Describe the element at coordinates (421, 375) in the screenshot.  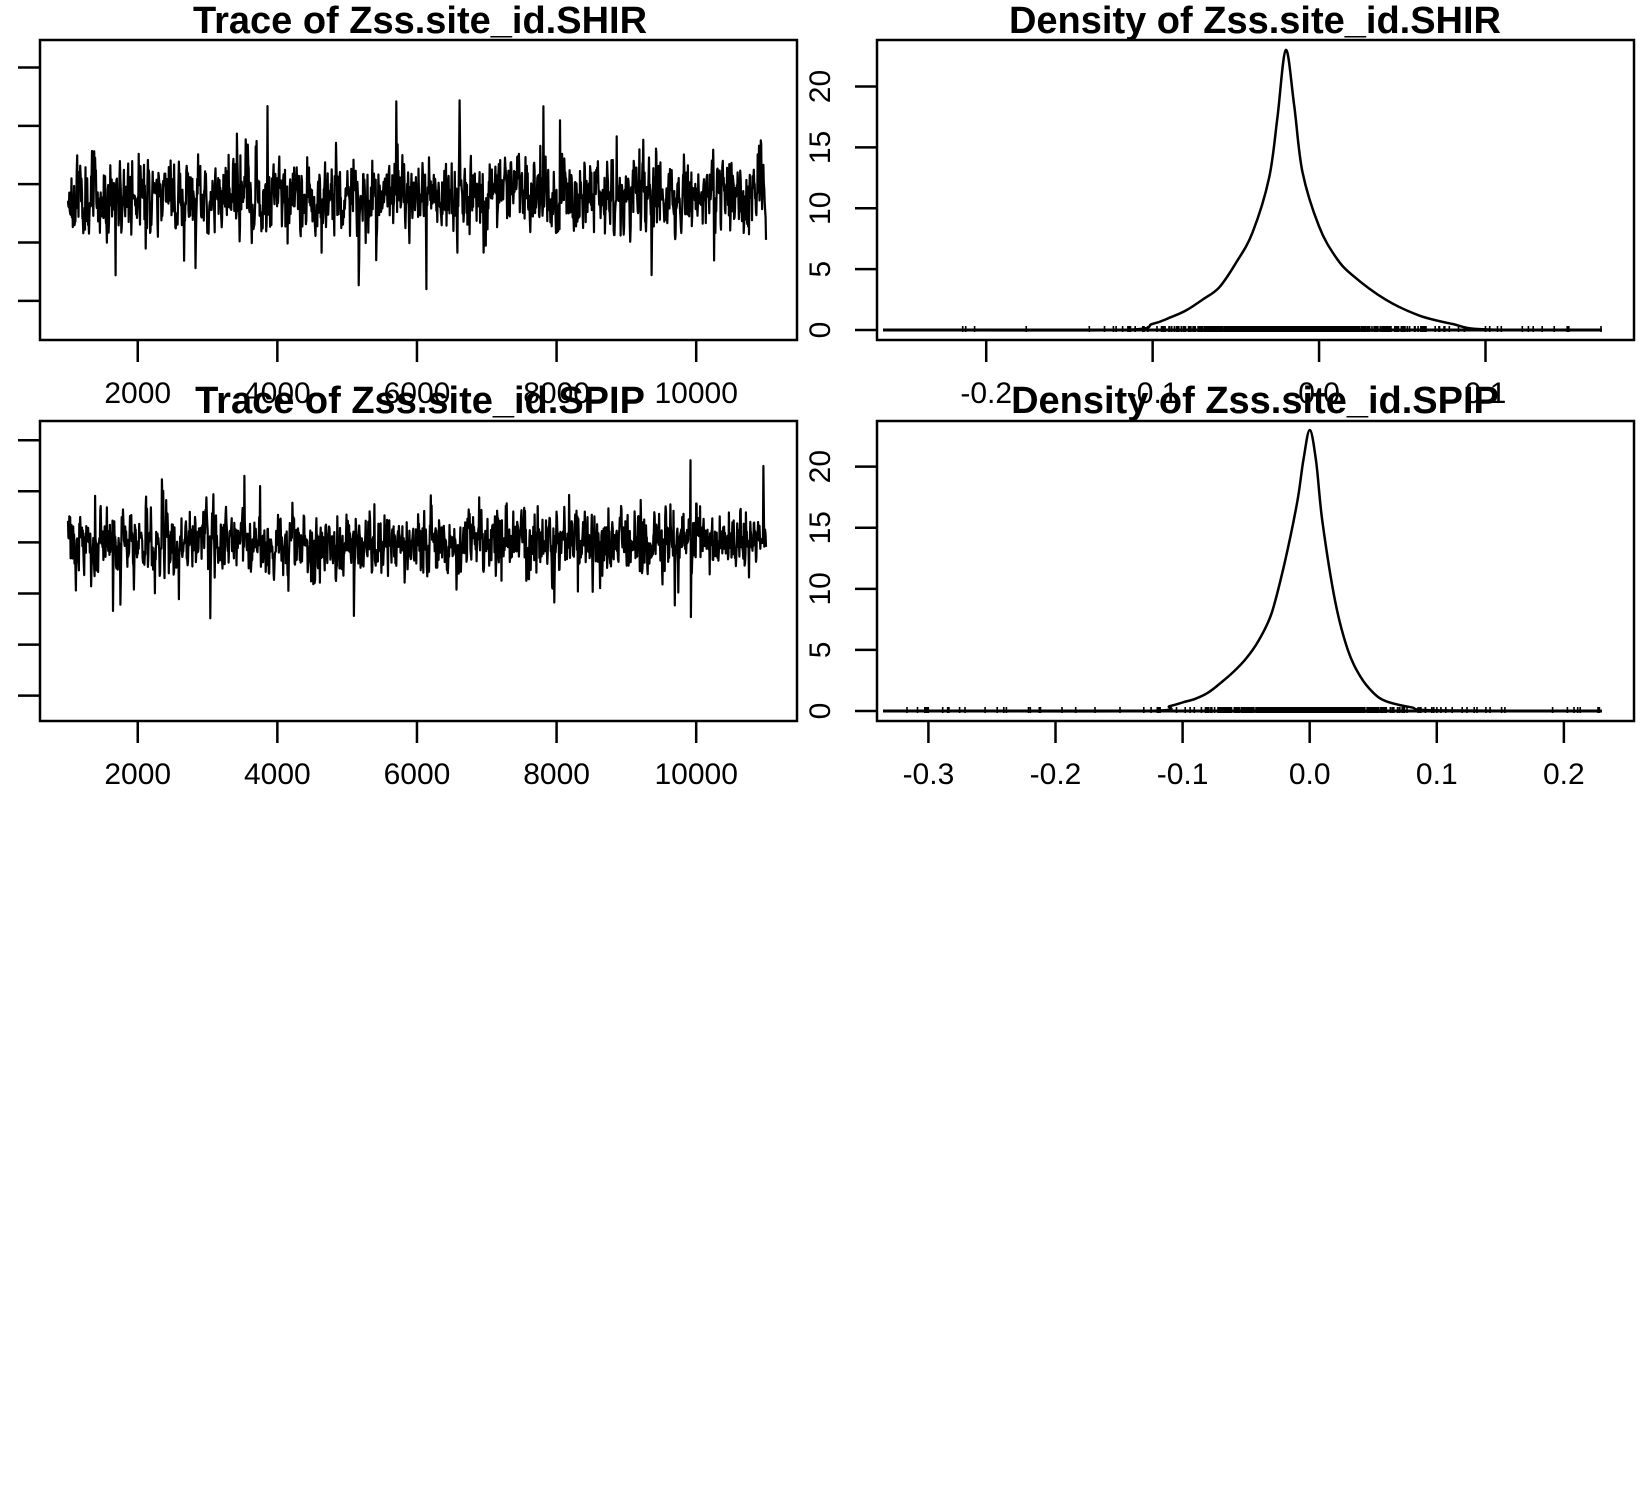
I see `trace-shir-x-axis: 2000 4000 6000 8000 10000` at that location.